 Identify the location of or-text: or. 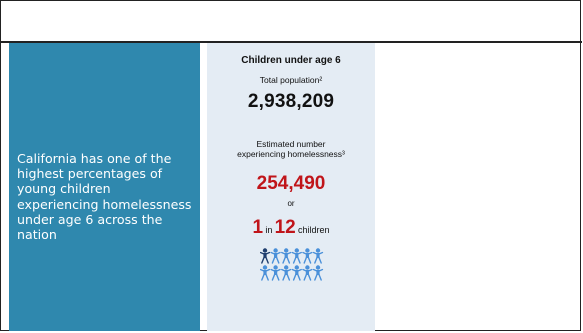
(291, 203).